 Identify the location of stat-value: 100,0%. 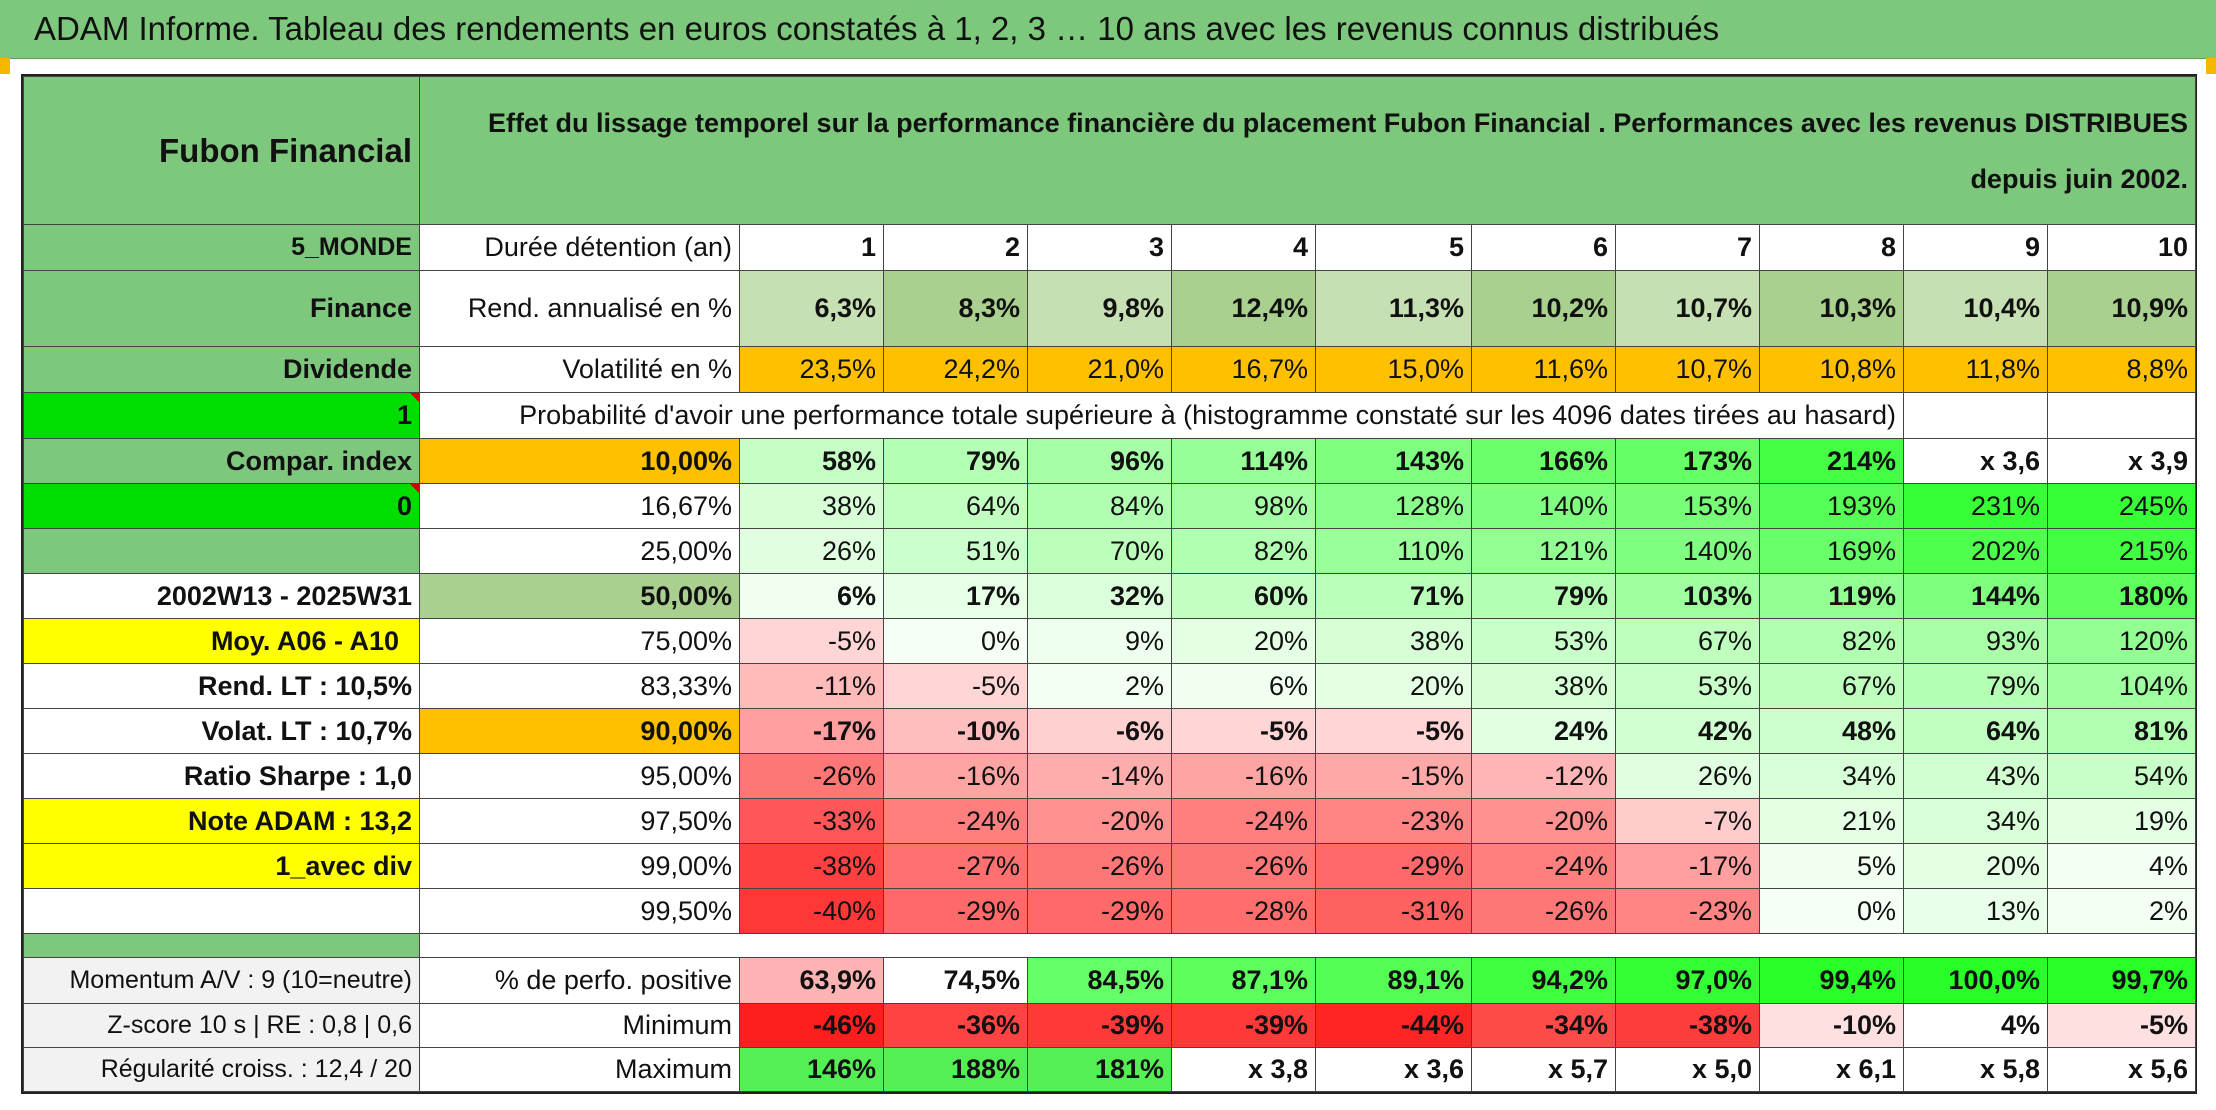
(1975, 980).